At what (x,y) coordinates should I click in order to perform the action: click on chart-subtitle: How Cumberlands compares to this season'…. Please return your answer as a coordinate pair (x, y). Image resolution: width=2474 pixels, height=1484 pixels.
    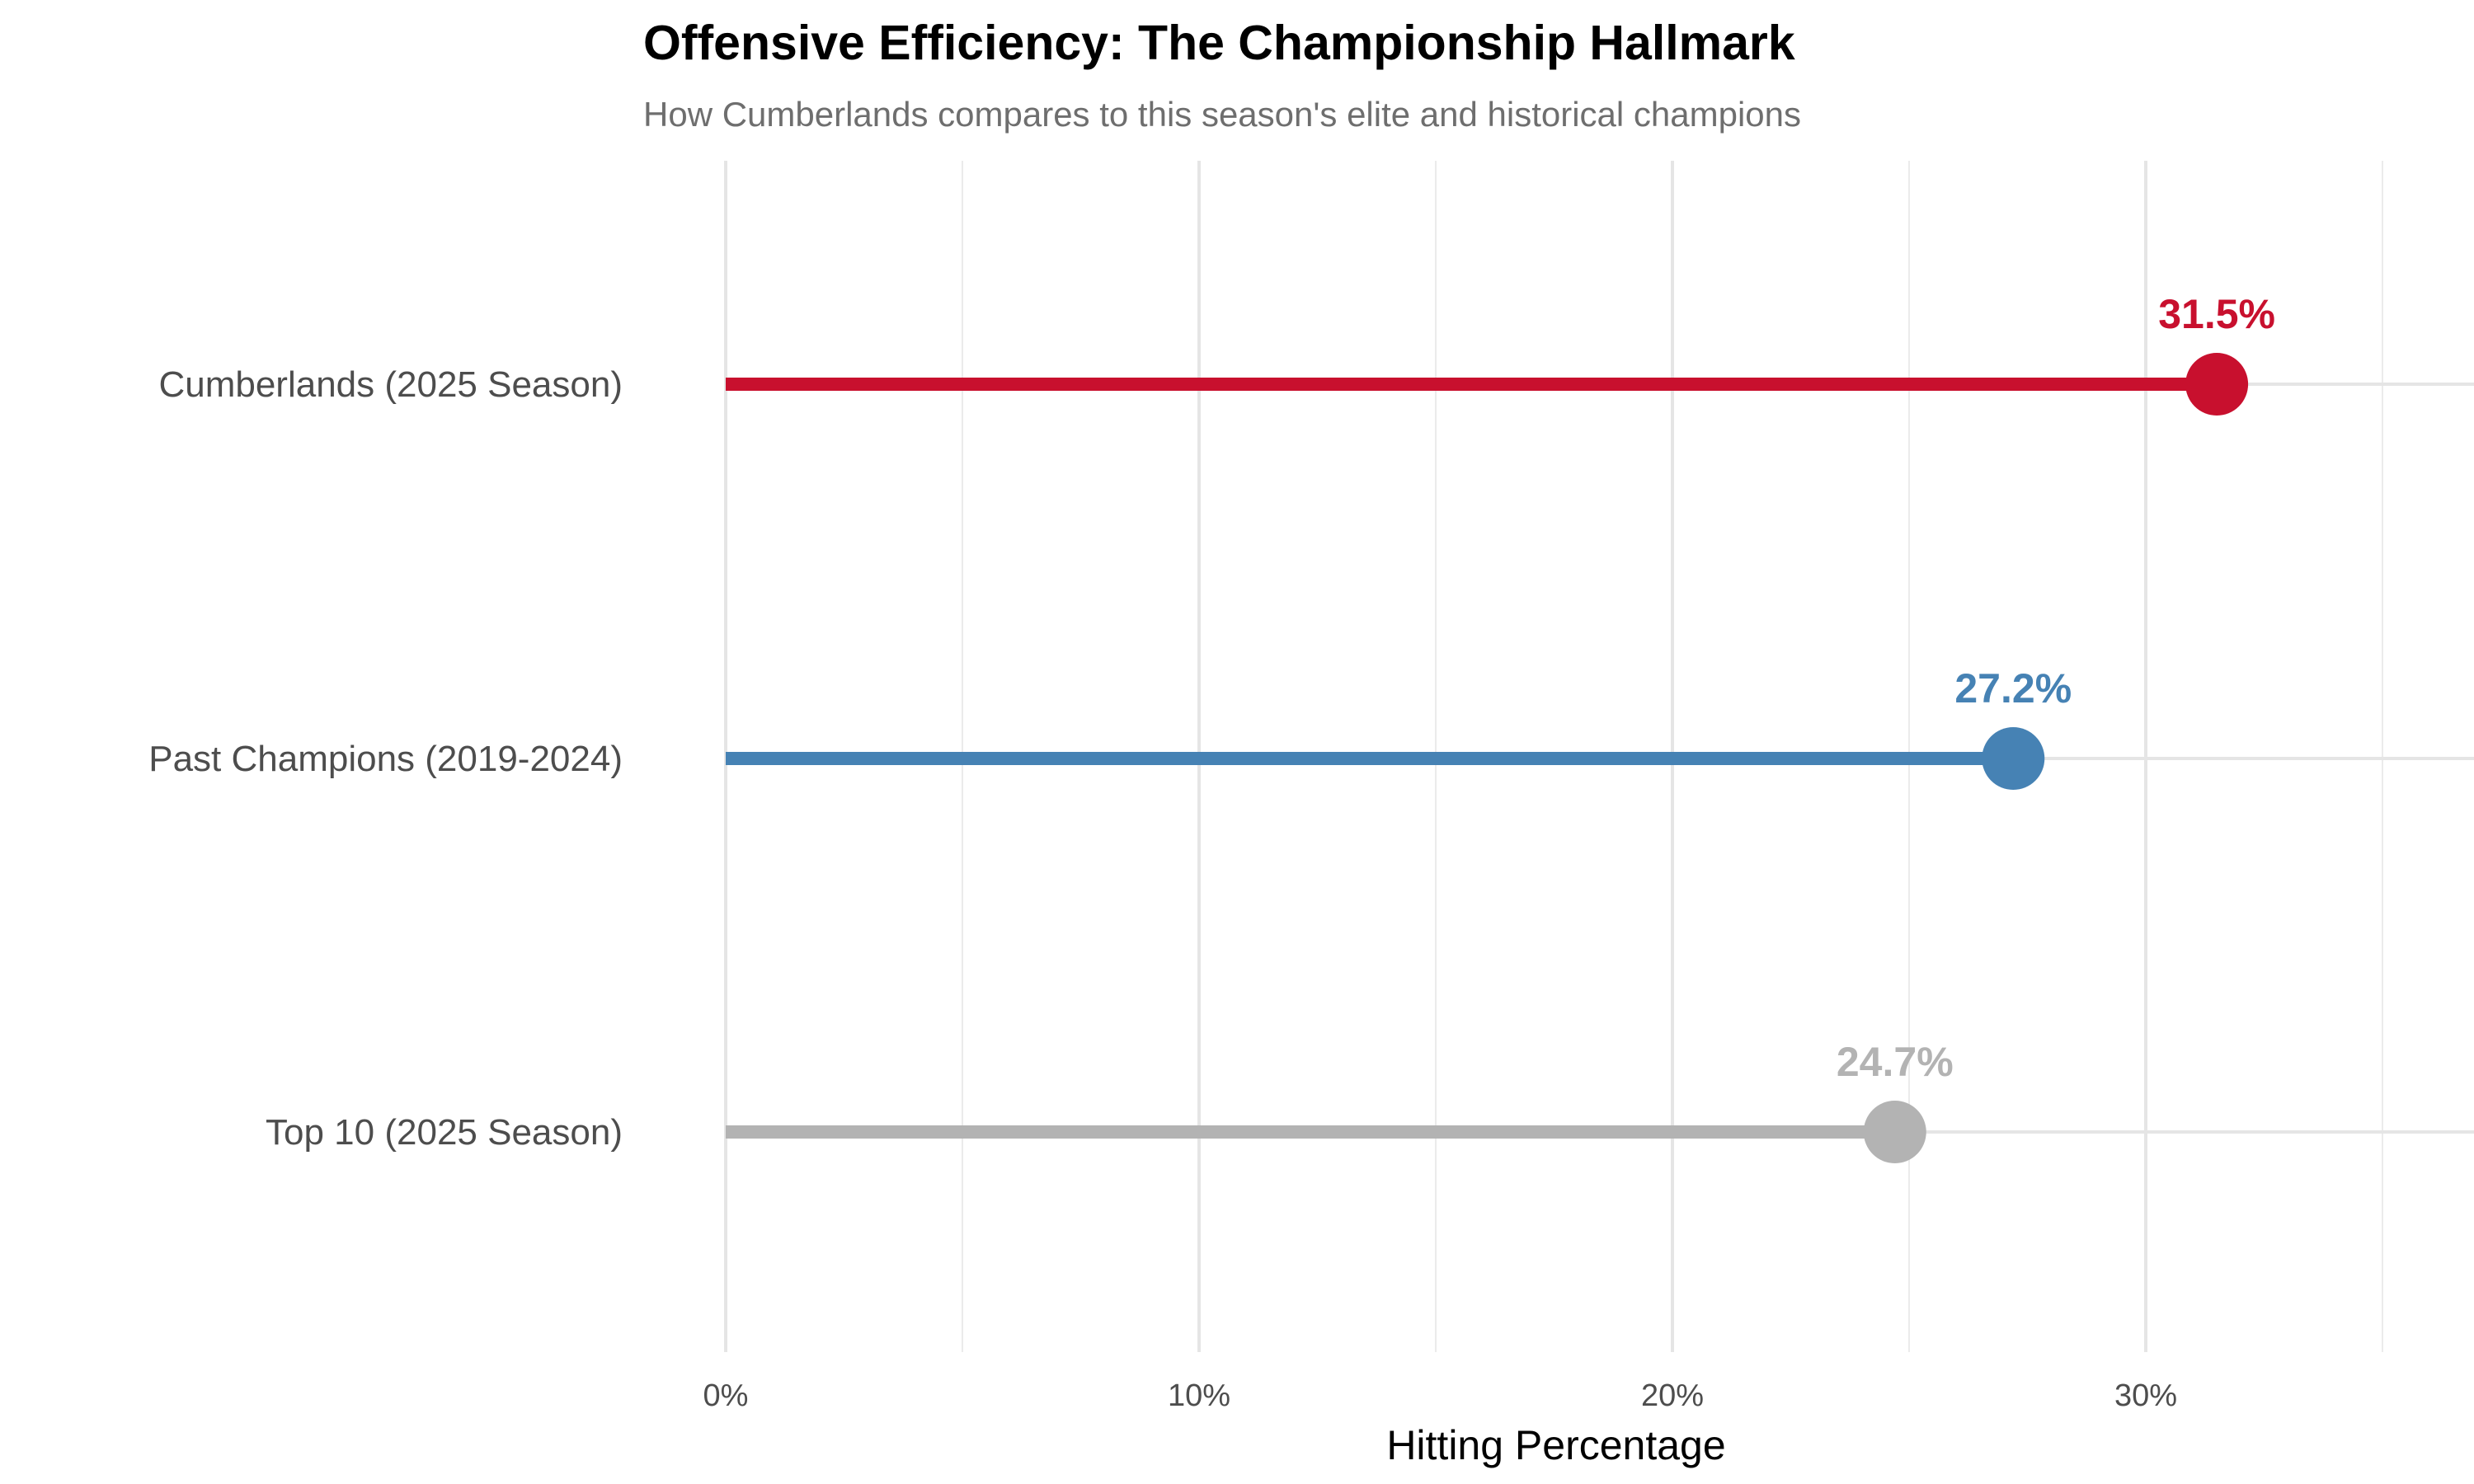
    Looking at the image, I should click on (1222, 114).